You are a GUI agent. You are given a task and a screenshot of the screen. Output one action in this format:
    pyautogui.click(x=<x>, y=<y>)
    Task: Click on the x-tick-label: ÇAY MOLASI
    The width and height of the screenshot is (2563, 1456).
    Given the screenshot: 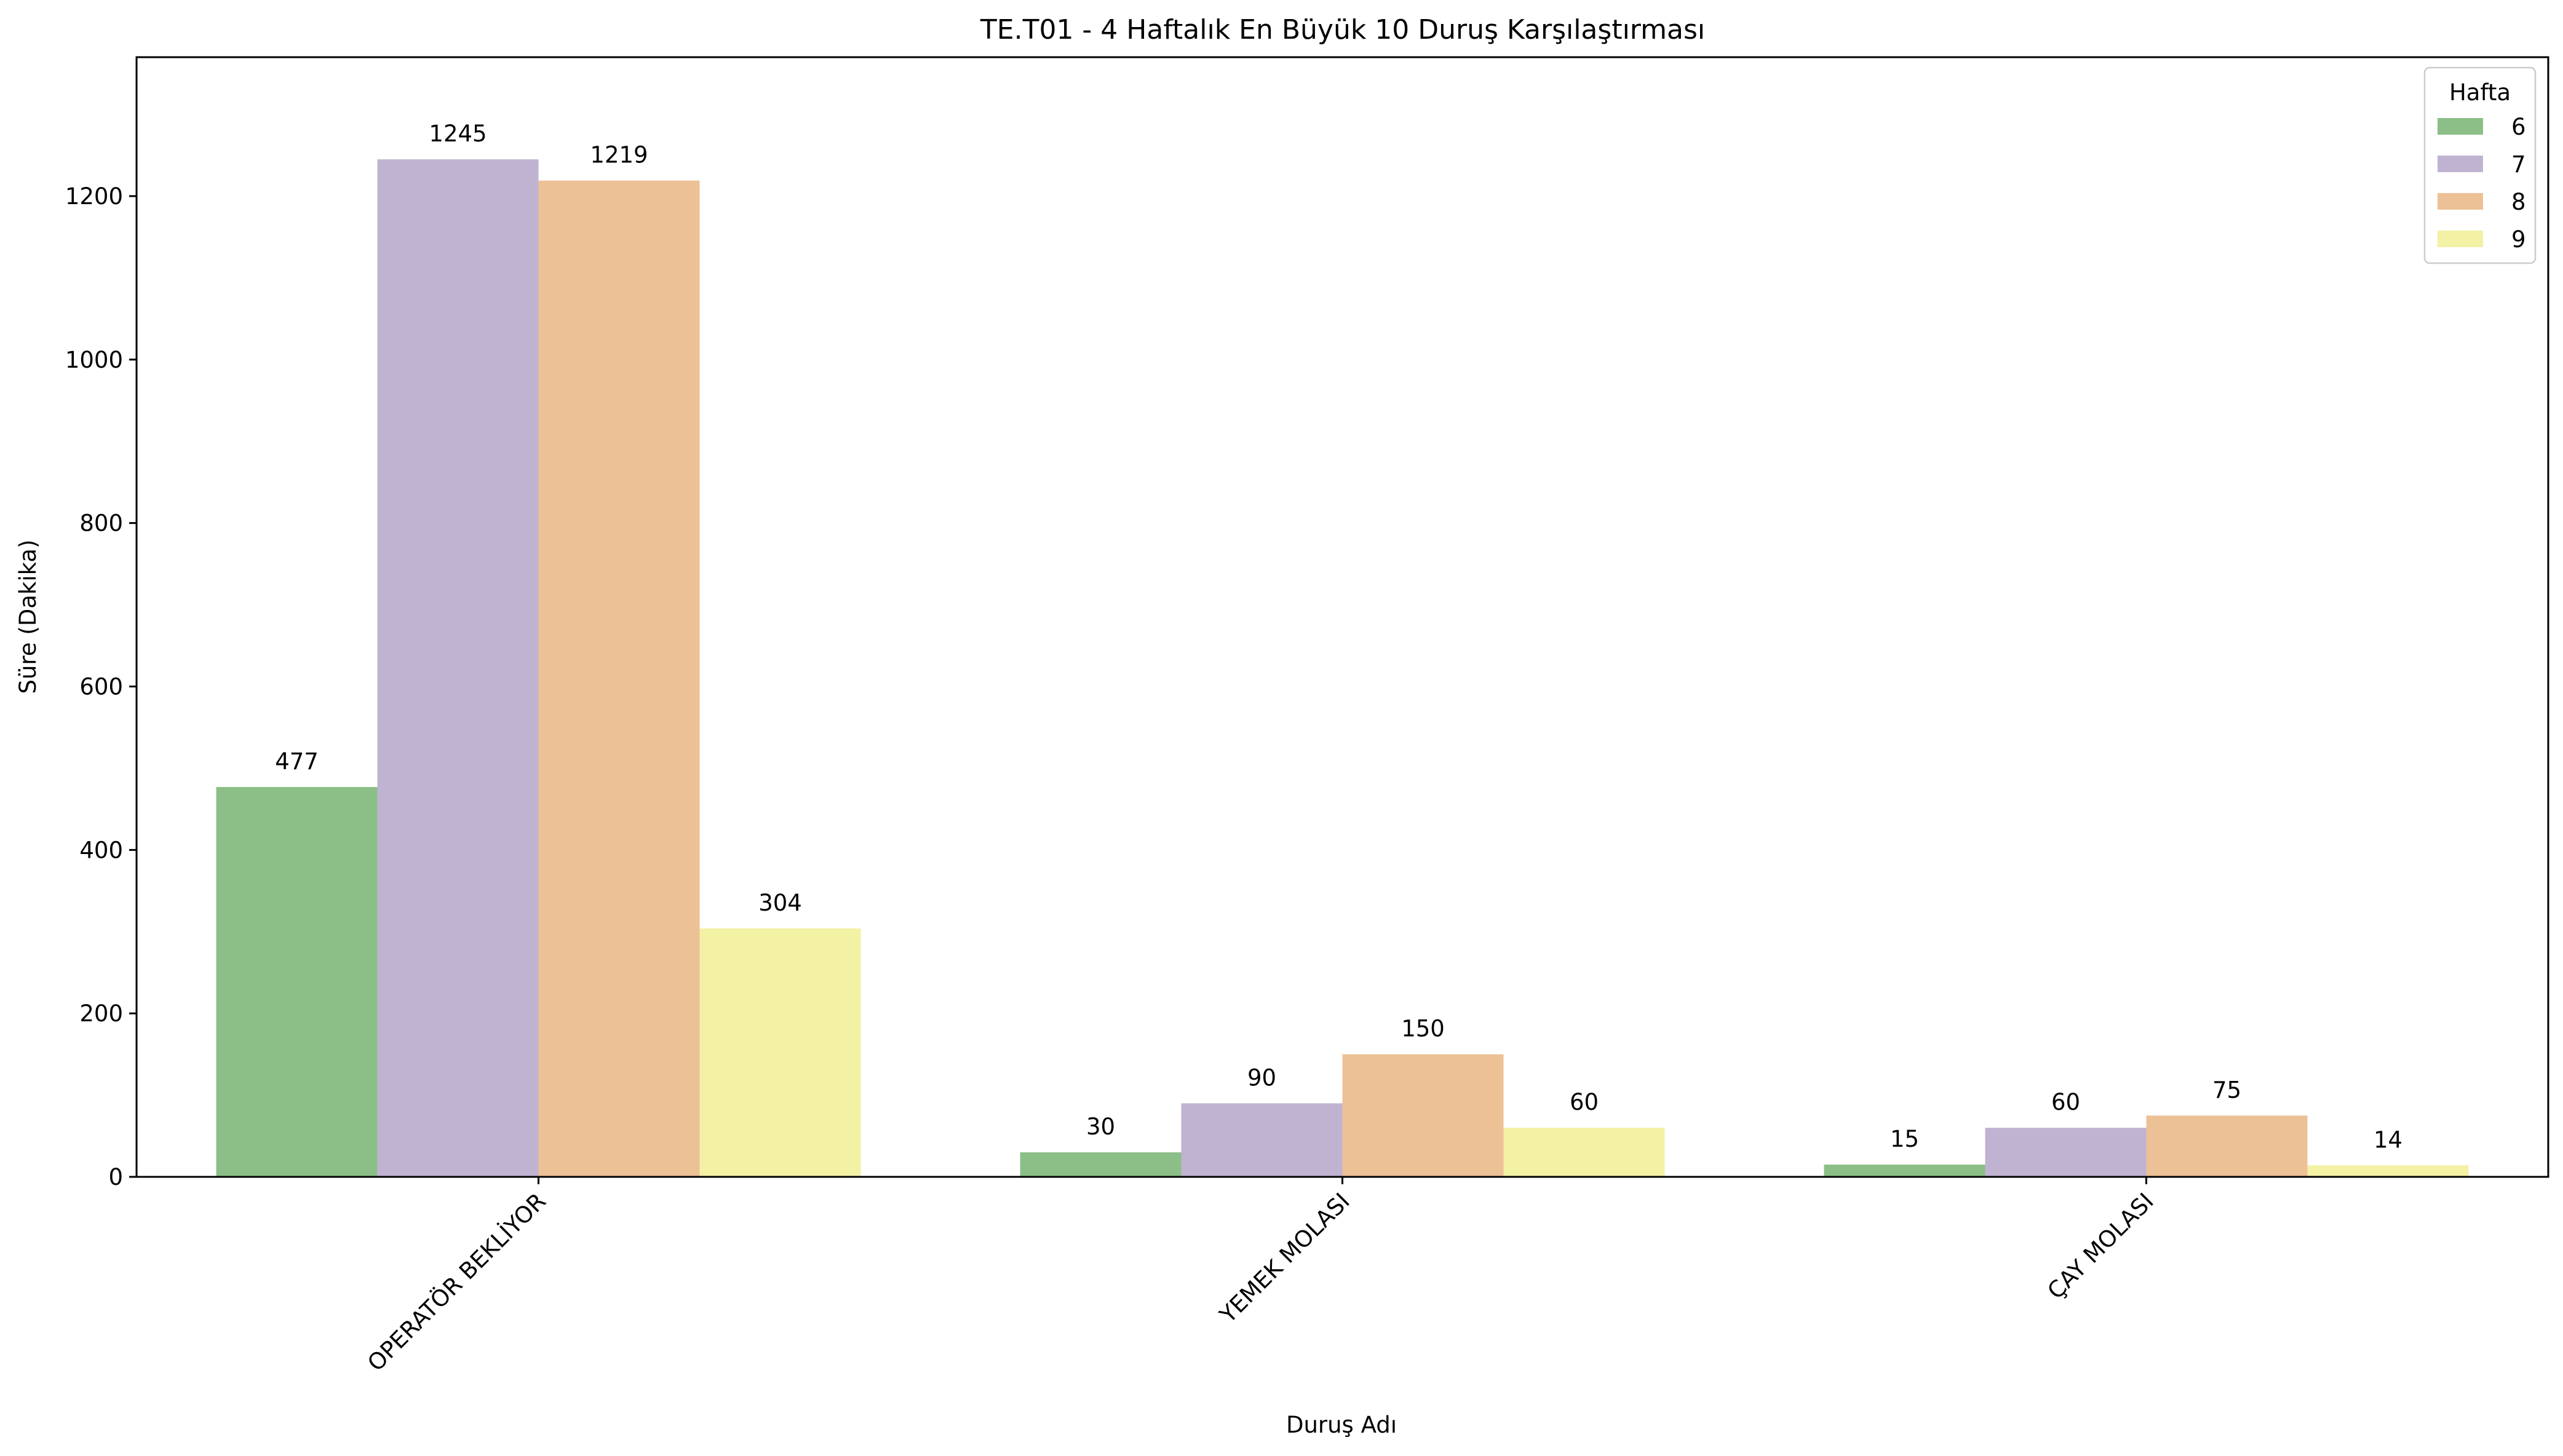 What is the action you would take?
    pyautogui.click(x=2100, y=1246)
    